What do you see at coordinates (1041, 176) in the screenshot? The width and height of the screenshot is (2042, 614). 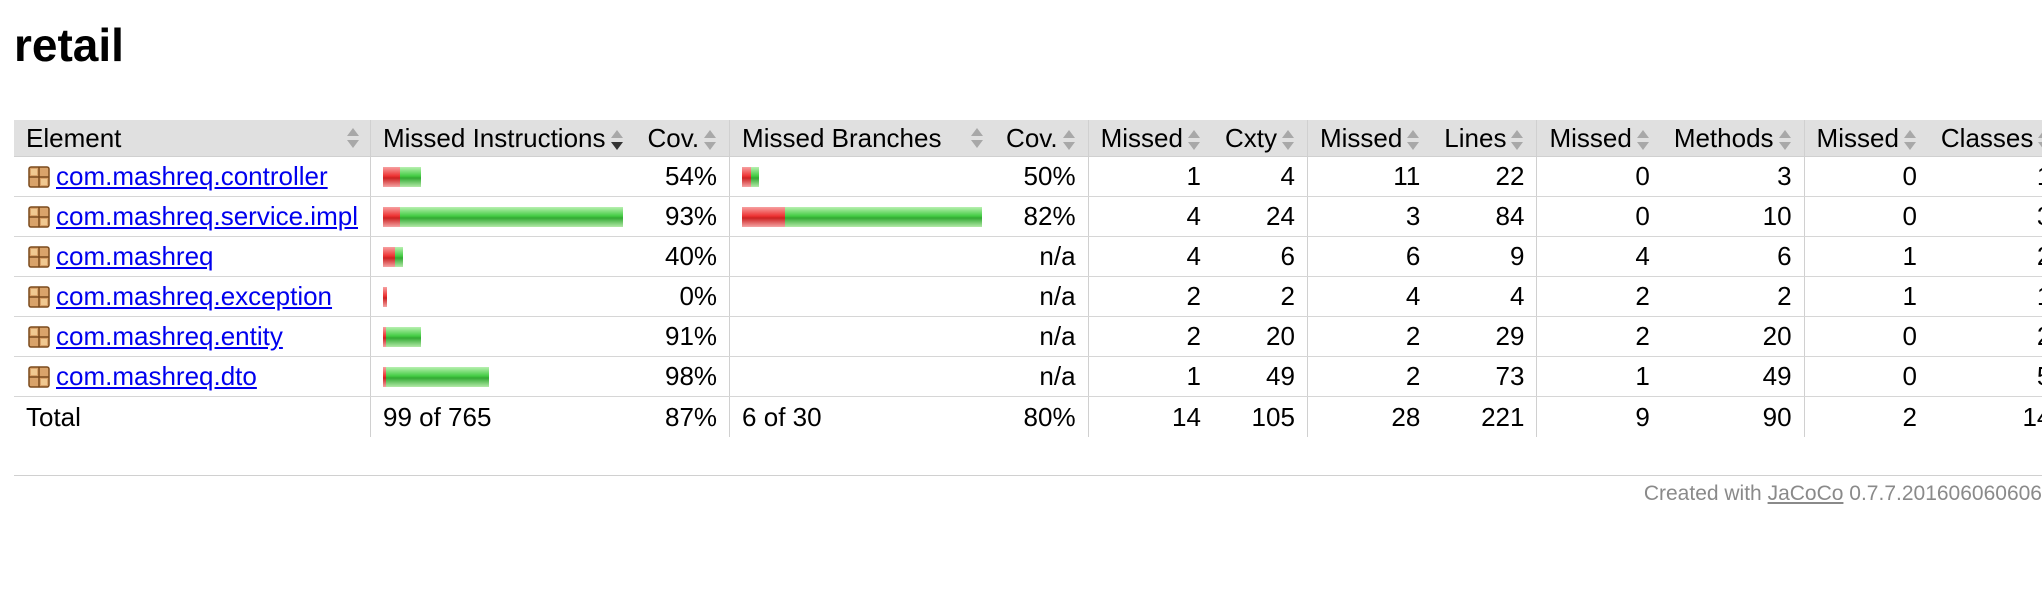 I see `branches-coverage: 50%` at bounding box center [1041, 176].